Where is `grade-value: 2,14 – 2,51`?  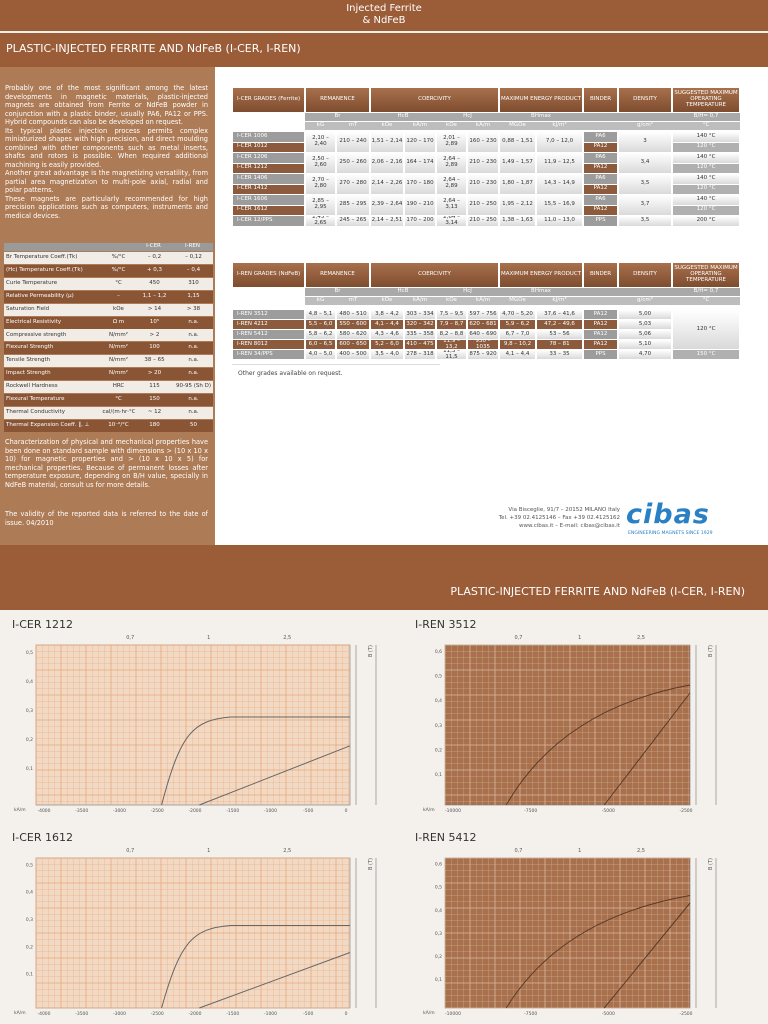 grade-value: 2,14 – 2,51 is located at coordinates (387, 221).